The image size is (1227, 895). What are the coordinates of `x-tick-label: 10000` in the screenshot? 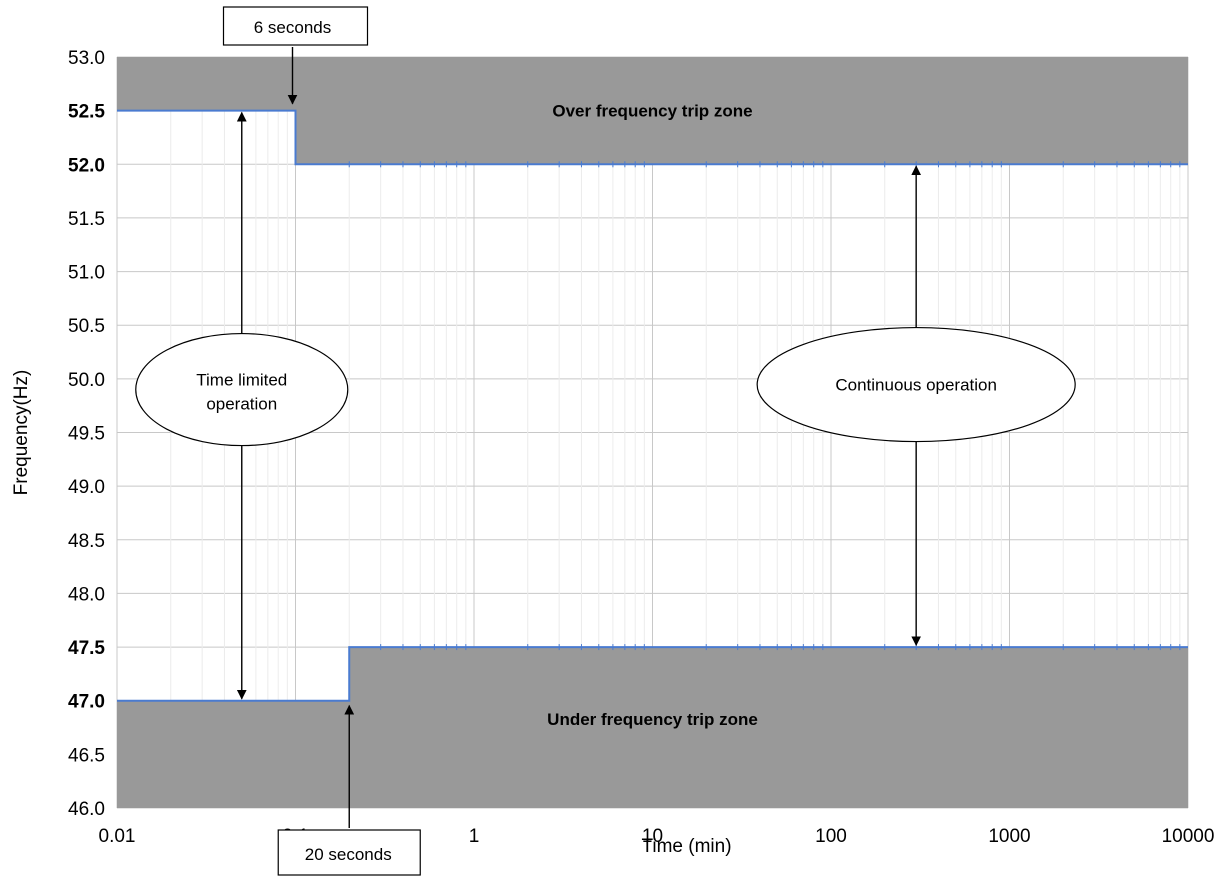 It's located at (1188, 836).